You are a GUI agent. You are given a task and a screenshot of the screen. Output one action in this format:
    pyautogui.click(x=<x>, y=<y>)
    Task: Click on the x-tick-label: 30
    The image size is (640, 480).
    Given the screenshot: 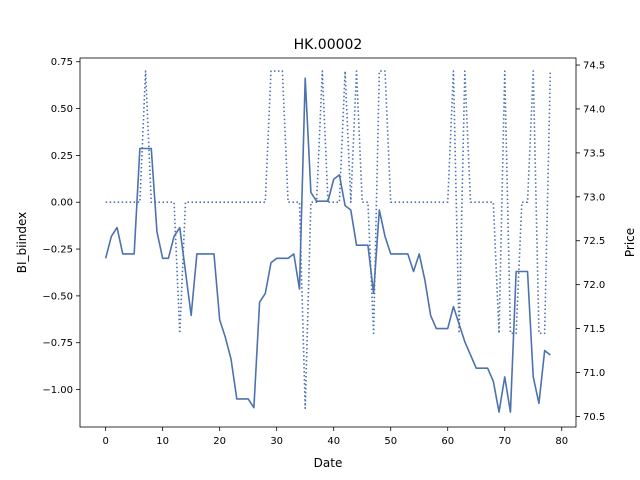 What is the action you would take?
    pyautogui.click(x=276, y=441)
    